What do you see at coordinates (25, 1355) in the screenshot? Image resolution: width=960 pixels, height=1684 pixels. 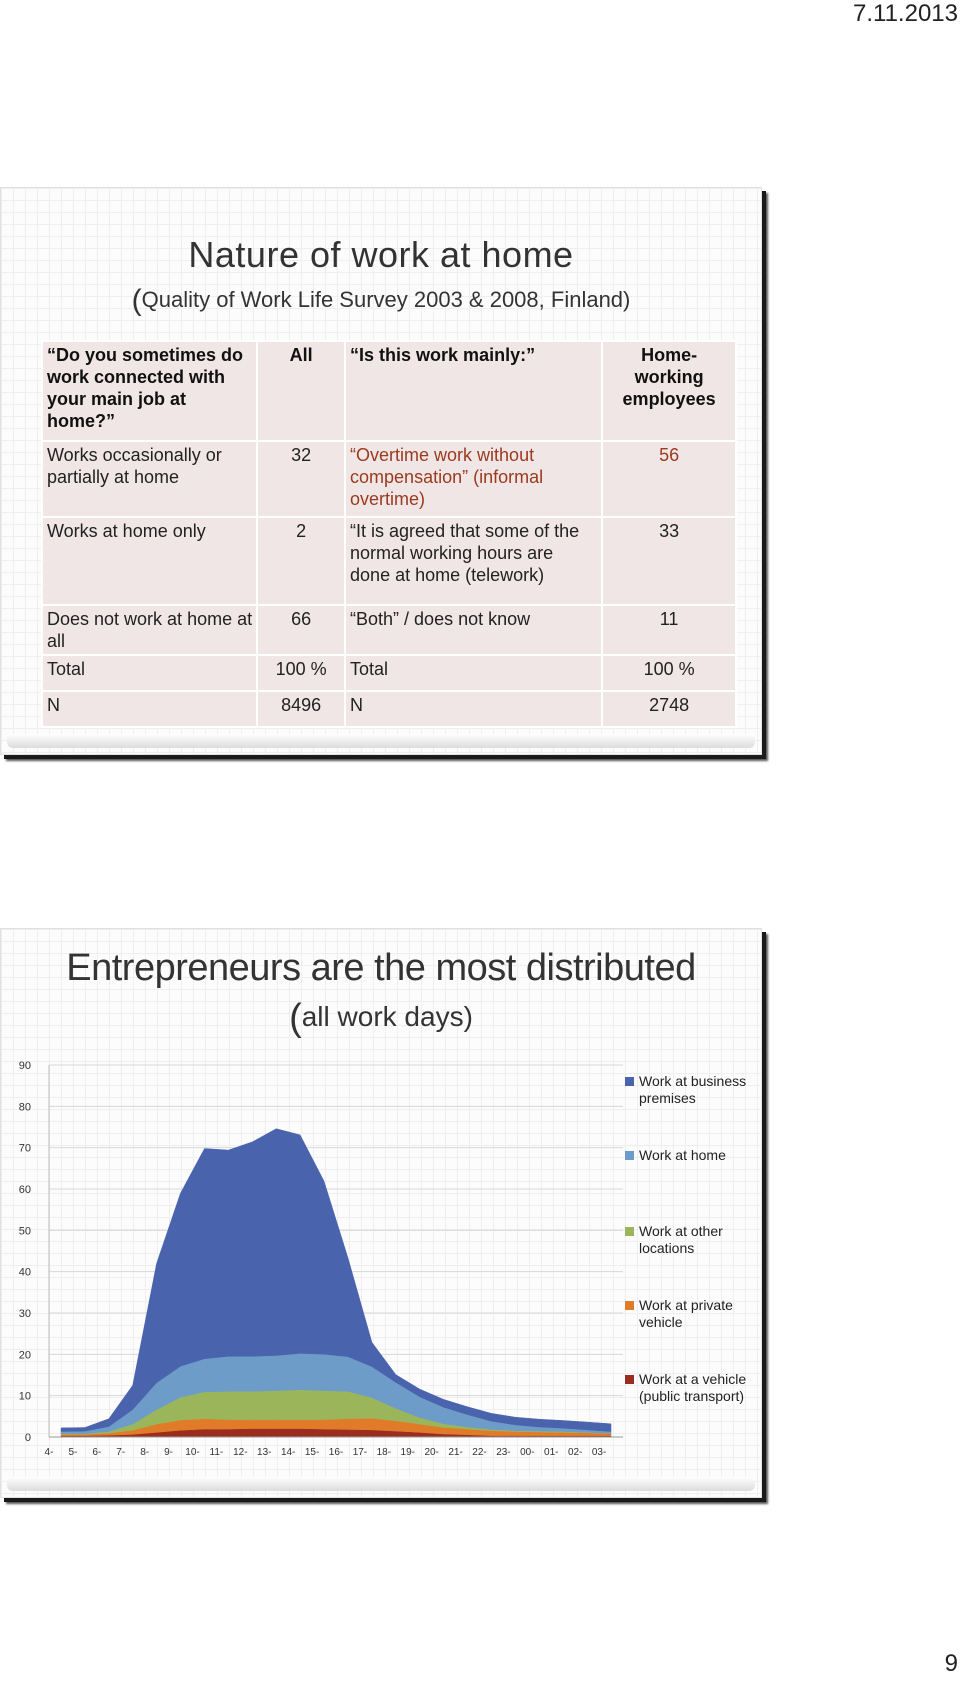 I see `y-tick-label: 20` at bounding box center [25, 1355].